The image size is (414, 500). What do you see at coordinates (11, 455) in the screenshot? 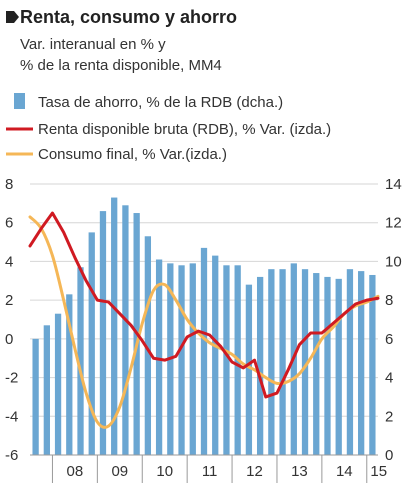
I see `left-tick-label: -6` at bounding box center [11, 455].